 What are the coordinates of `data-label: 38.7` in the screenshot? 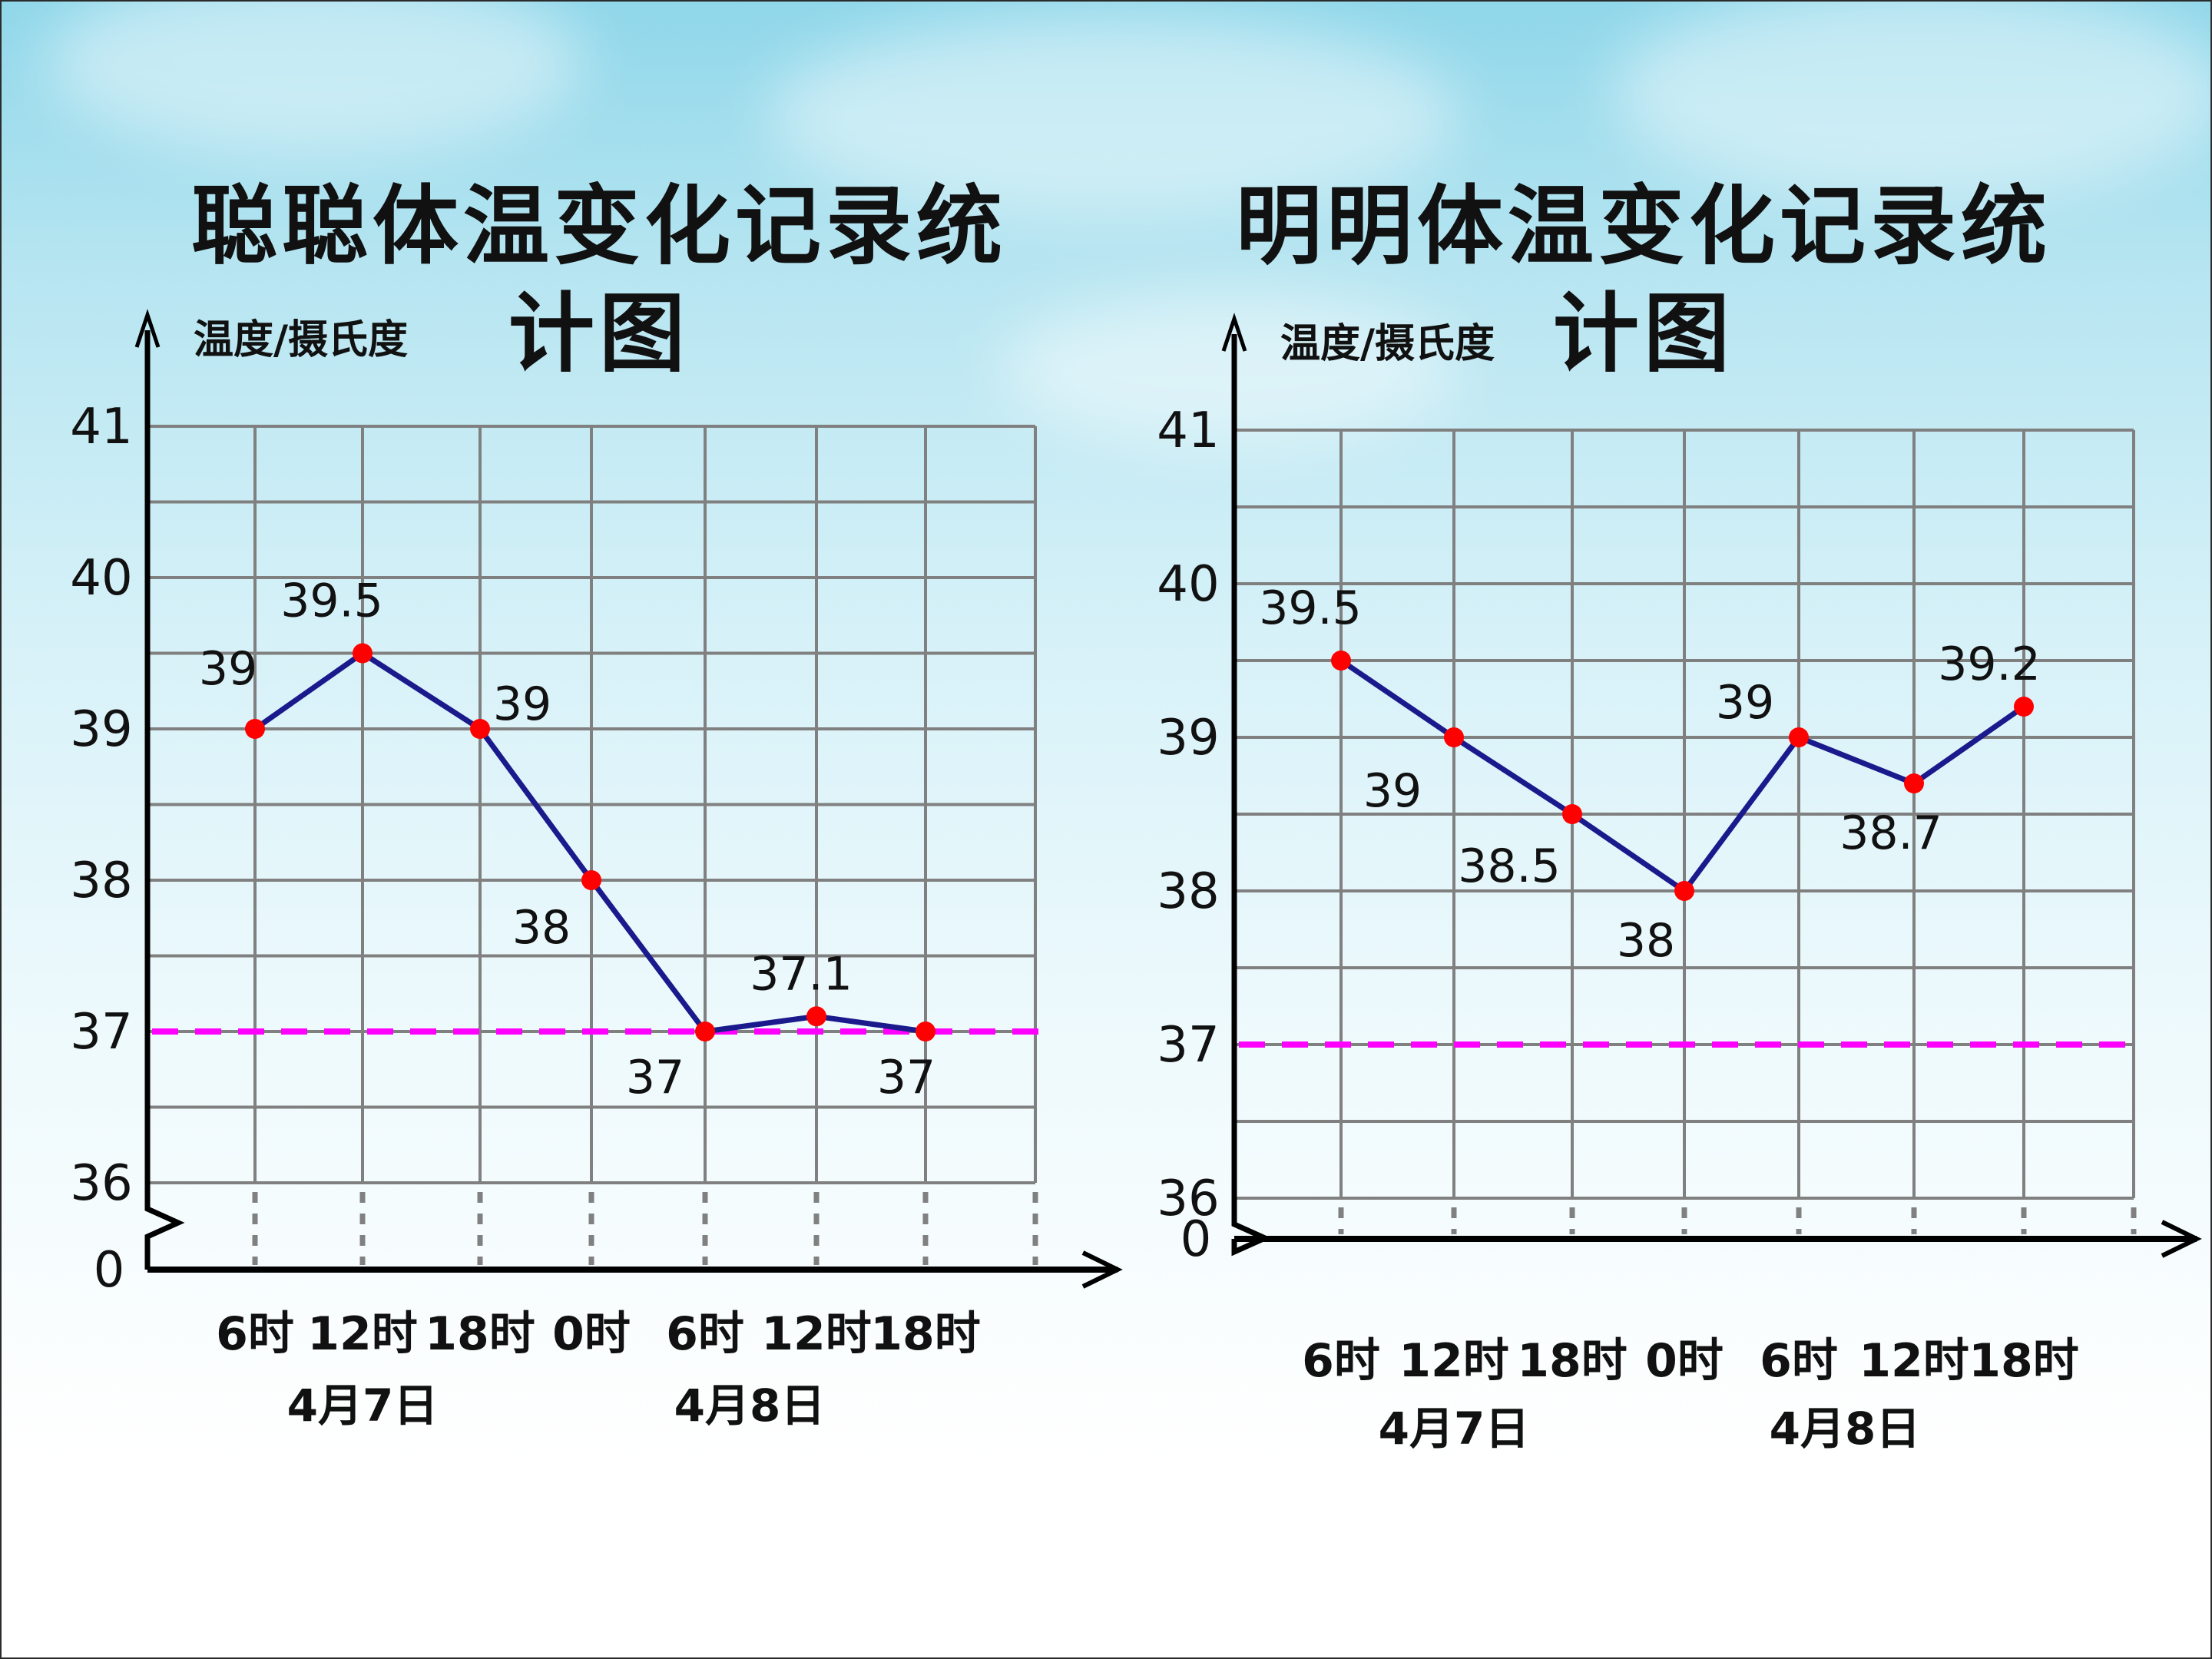 It's located at (1891, 833).